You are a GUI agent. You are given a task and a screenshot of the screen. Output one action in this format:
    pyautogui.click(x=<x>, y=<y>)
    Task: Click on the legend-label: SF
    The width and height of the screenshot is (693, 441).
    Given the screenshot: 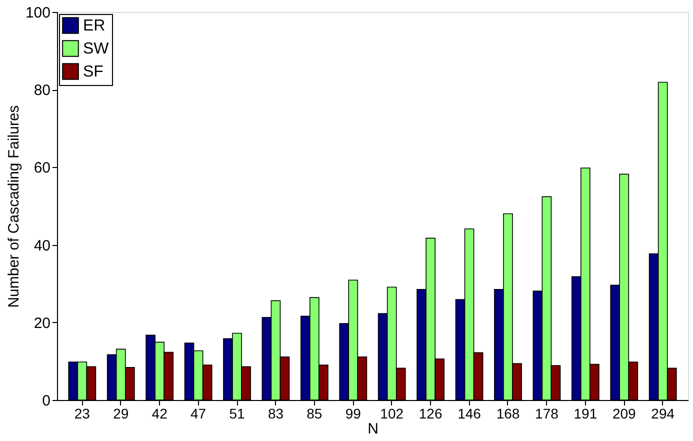 What is the action you would take?
    pyautogui.click(x=93, y=72)
    